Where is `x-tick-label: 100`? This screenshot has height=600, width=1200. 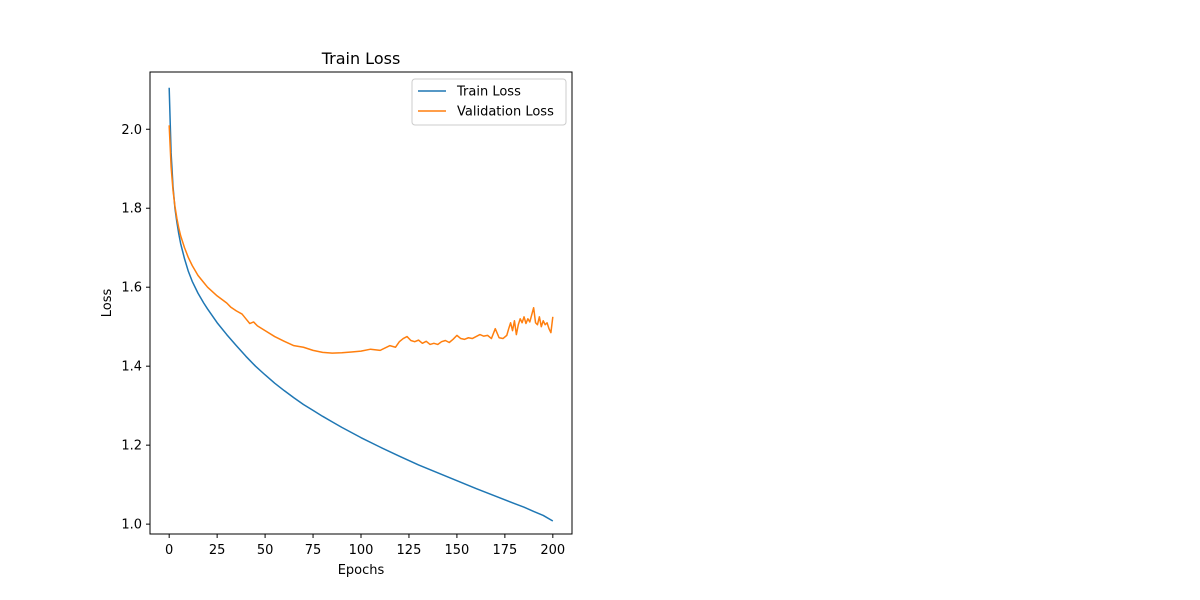
x-tick-label: 100 is located at coordinates (361, 550).